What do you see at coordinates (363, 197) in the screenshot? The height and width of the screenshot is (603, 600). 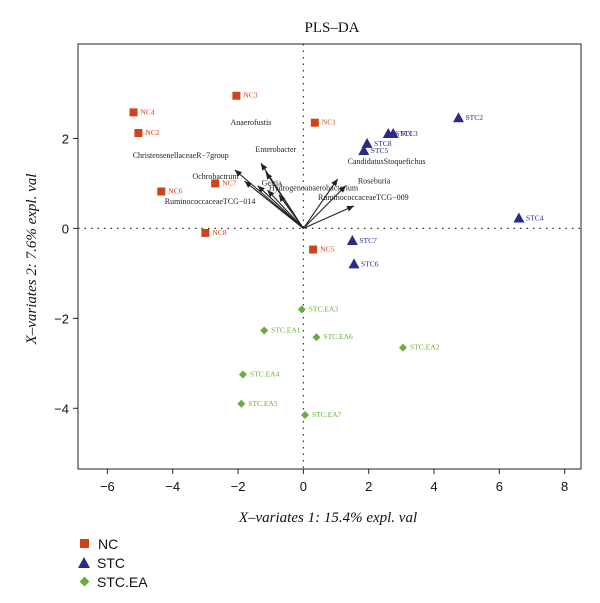 I see `loading-label: RuminococcaceaeTCG−009` at bounding box center [363, 197].